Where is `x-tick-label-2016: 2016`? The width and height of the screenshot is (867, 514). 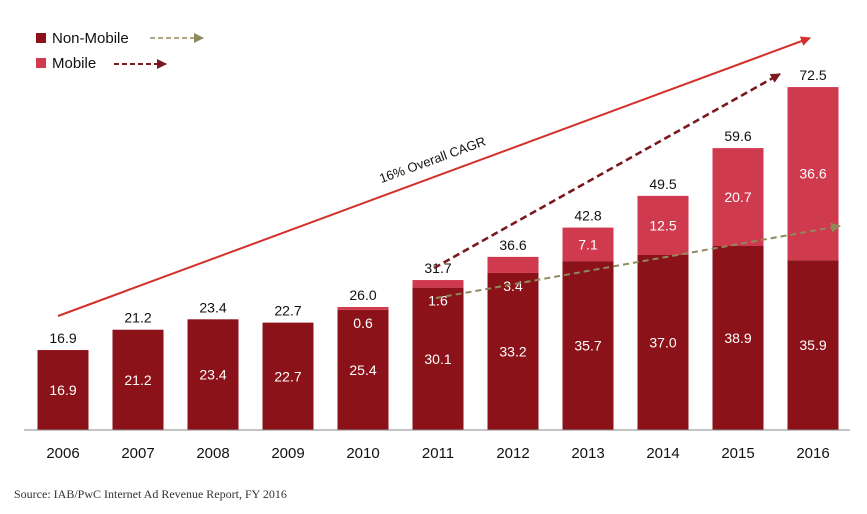
x-tick-label-2016: 2016 is located at coordinates (812, 453).